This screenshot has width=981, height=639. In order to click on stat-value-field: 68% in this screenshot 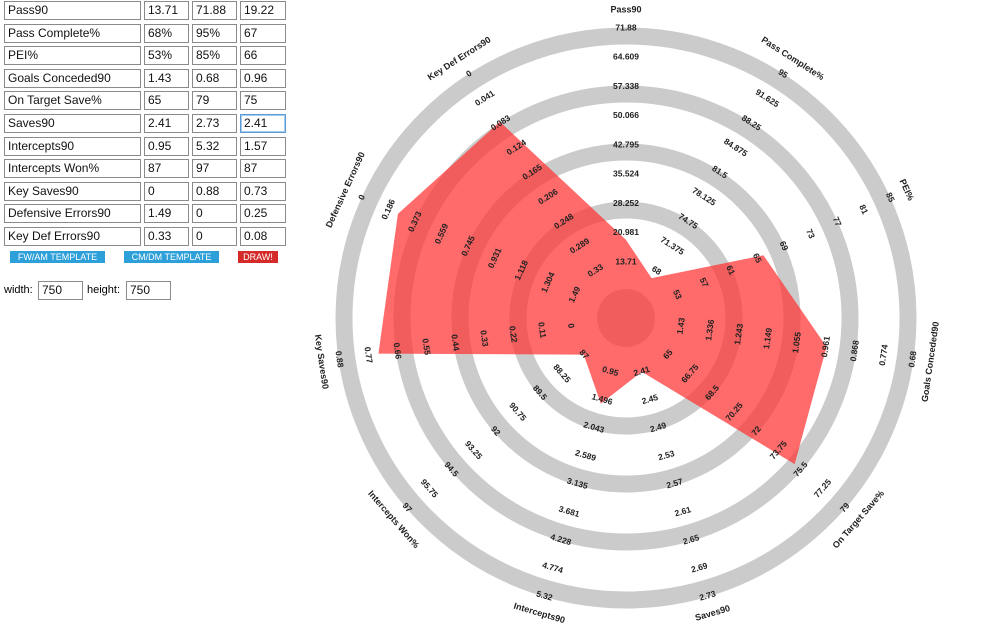, I will do `click(166, 33)`.